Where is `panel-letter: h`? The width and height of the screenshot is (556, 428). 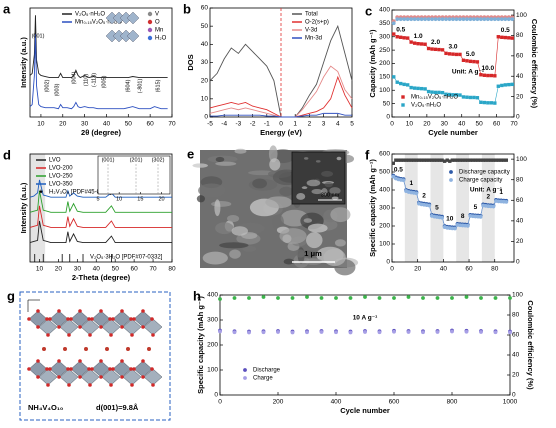
panel-letter: h is located at coordinates (197, 295).